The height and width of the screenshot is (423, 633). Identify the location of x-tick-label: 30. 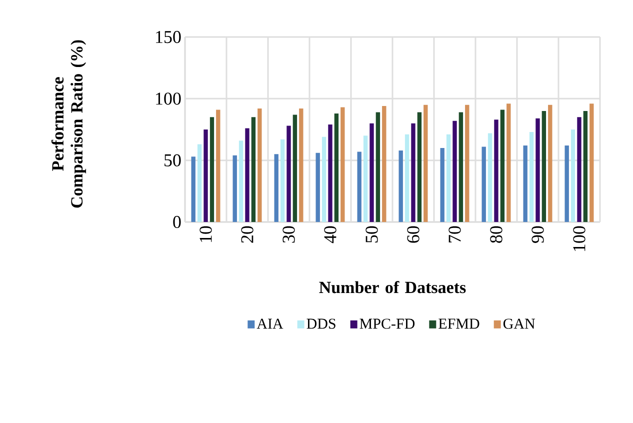
(288, 234).